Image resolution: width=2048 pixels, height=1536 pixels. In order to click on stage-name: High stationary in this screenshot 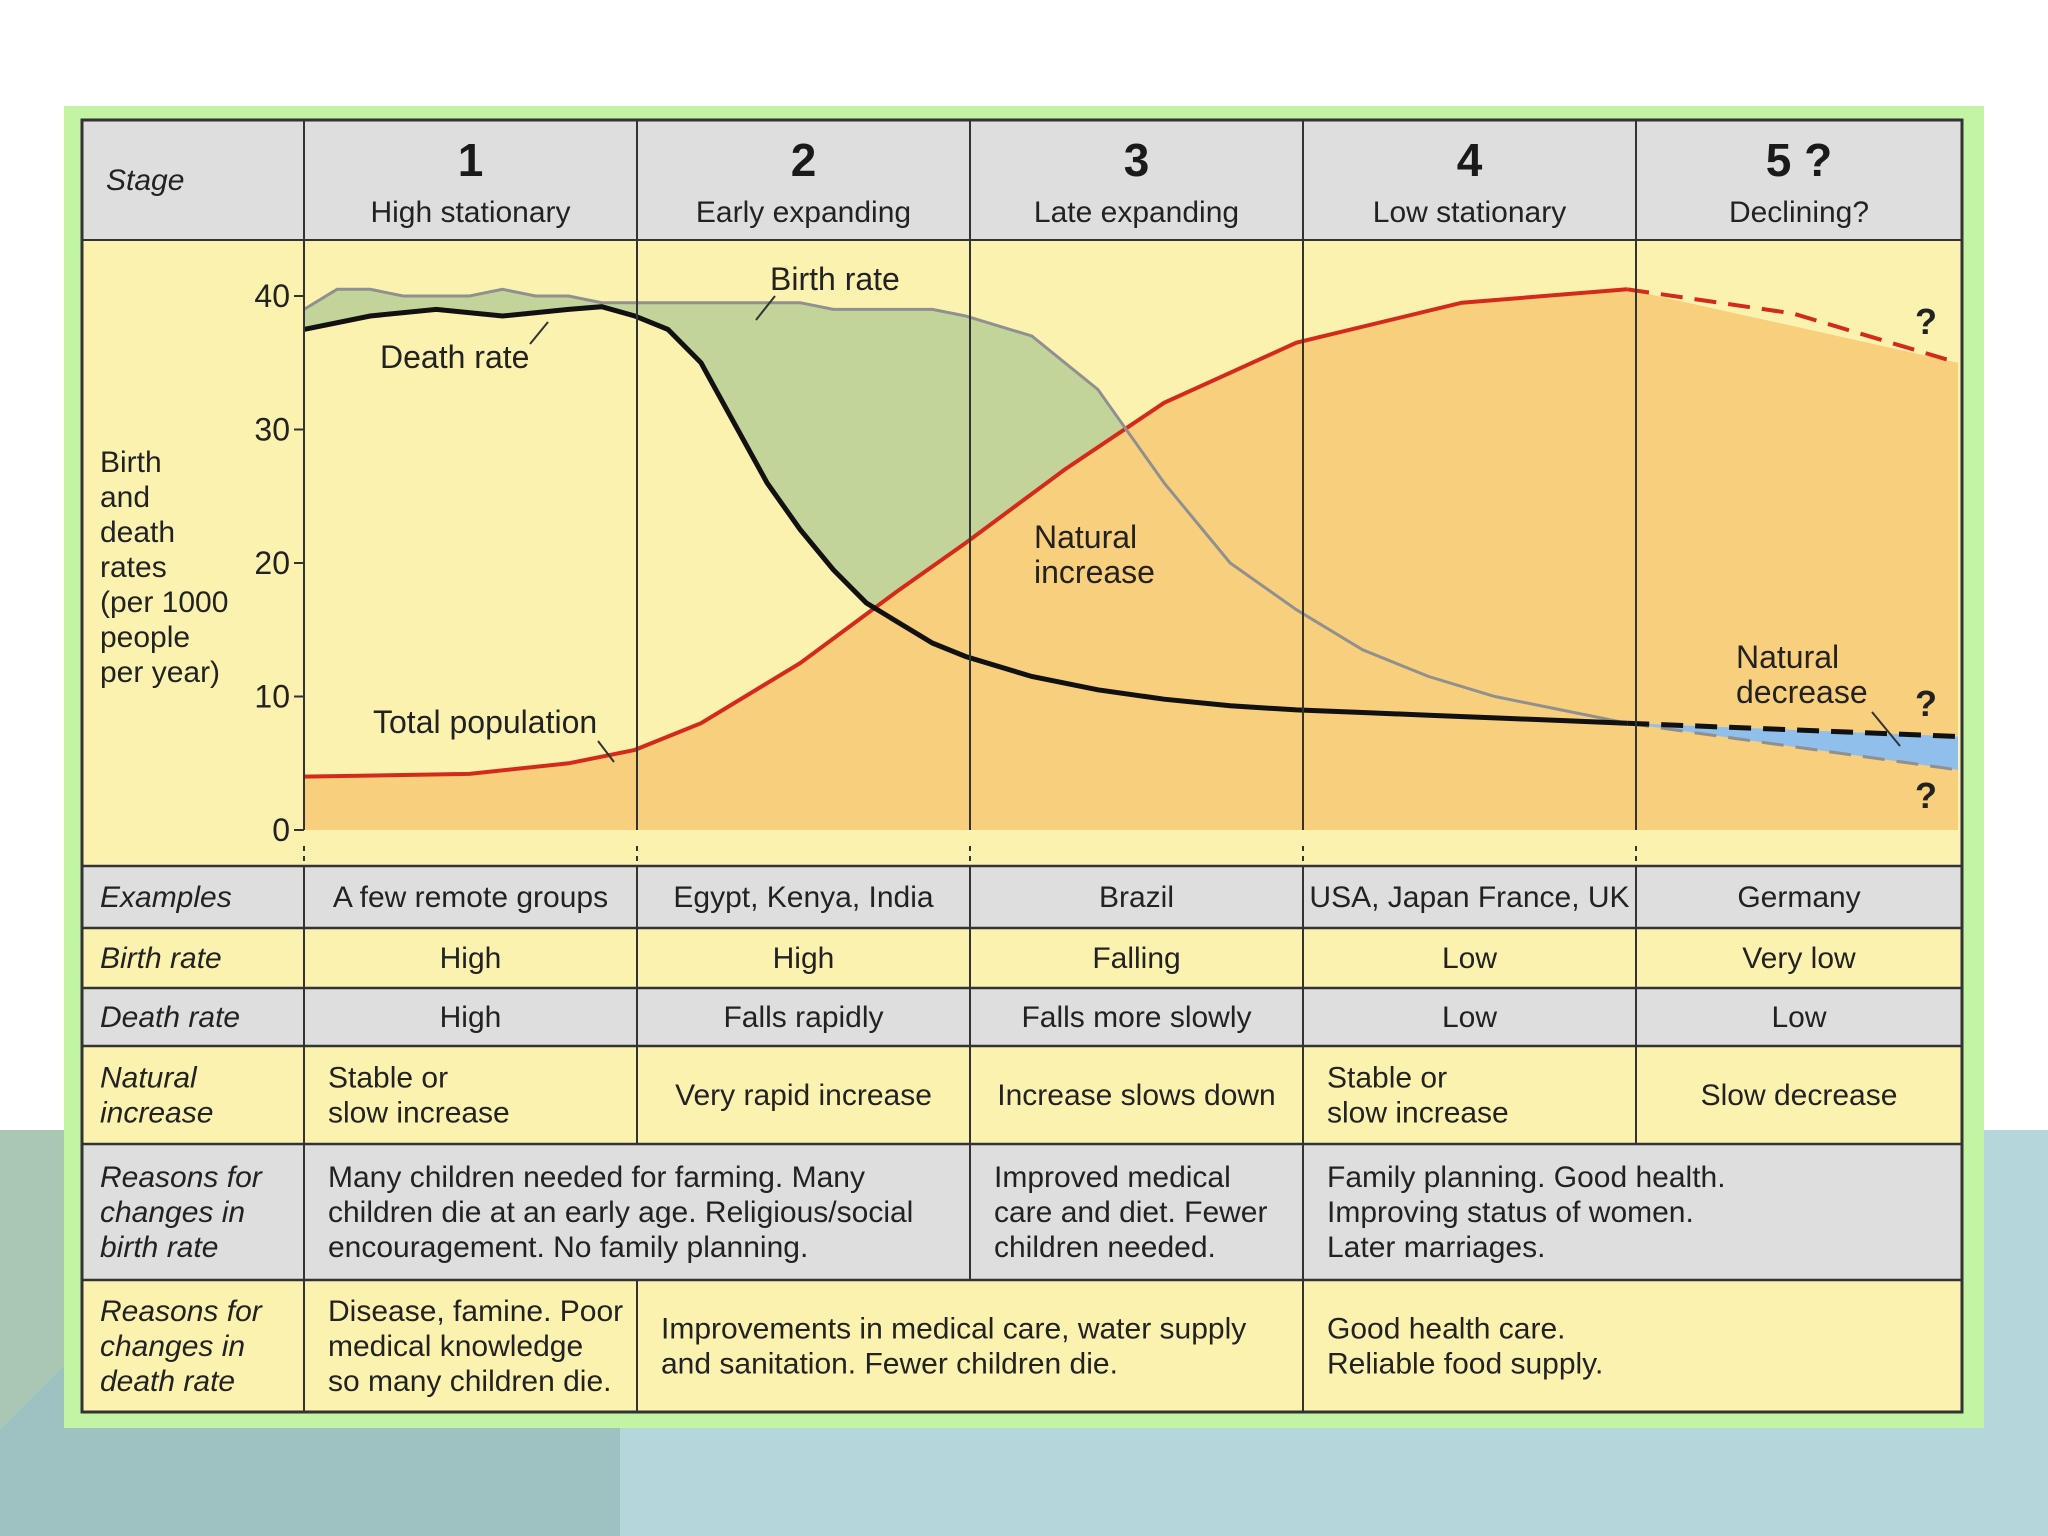, I will do `click(470, 212)`.